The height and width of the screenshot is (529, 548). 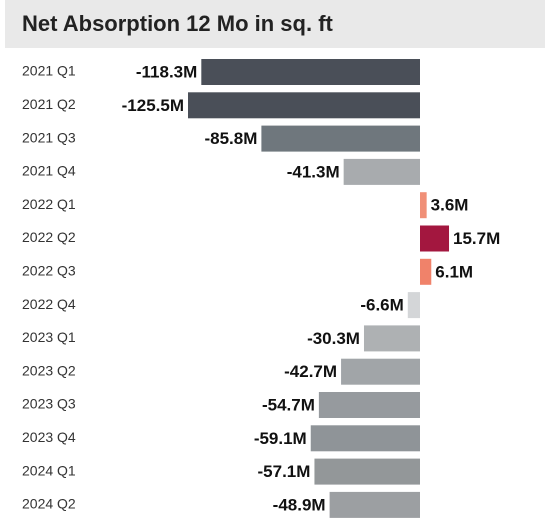 What do you see at coordinates (166, 71) in the screenshot?
I see `value-label: -118.3M` at bounding box center [166, 71].